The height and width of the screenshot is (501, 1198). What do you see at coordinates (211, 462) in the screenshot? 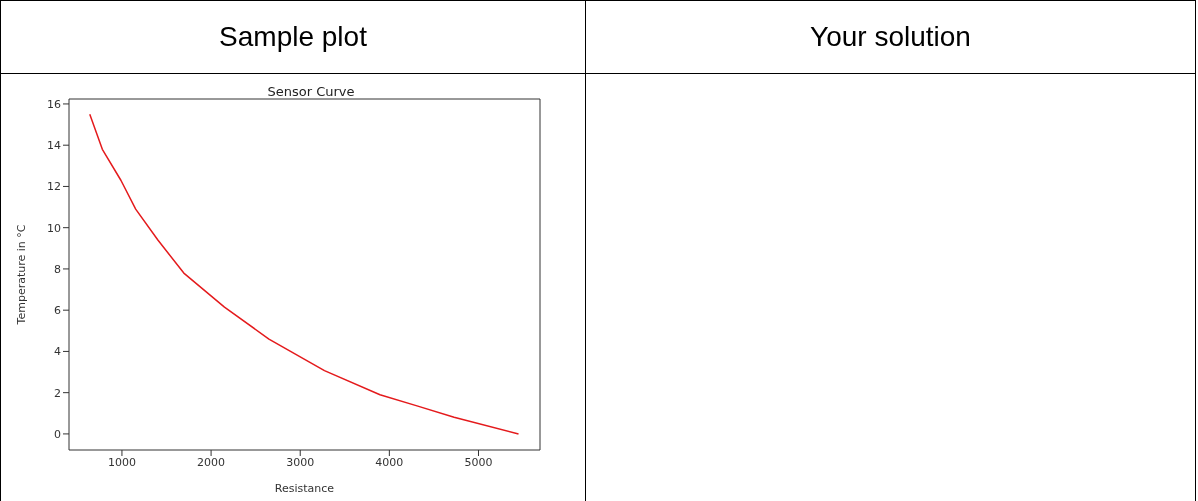
I see `x-tick-label: 2000` at bounding box center [211, 462].